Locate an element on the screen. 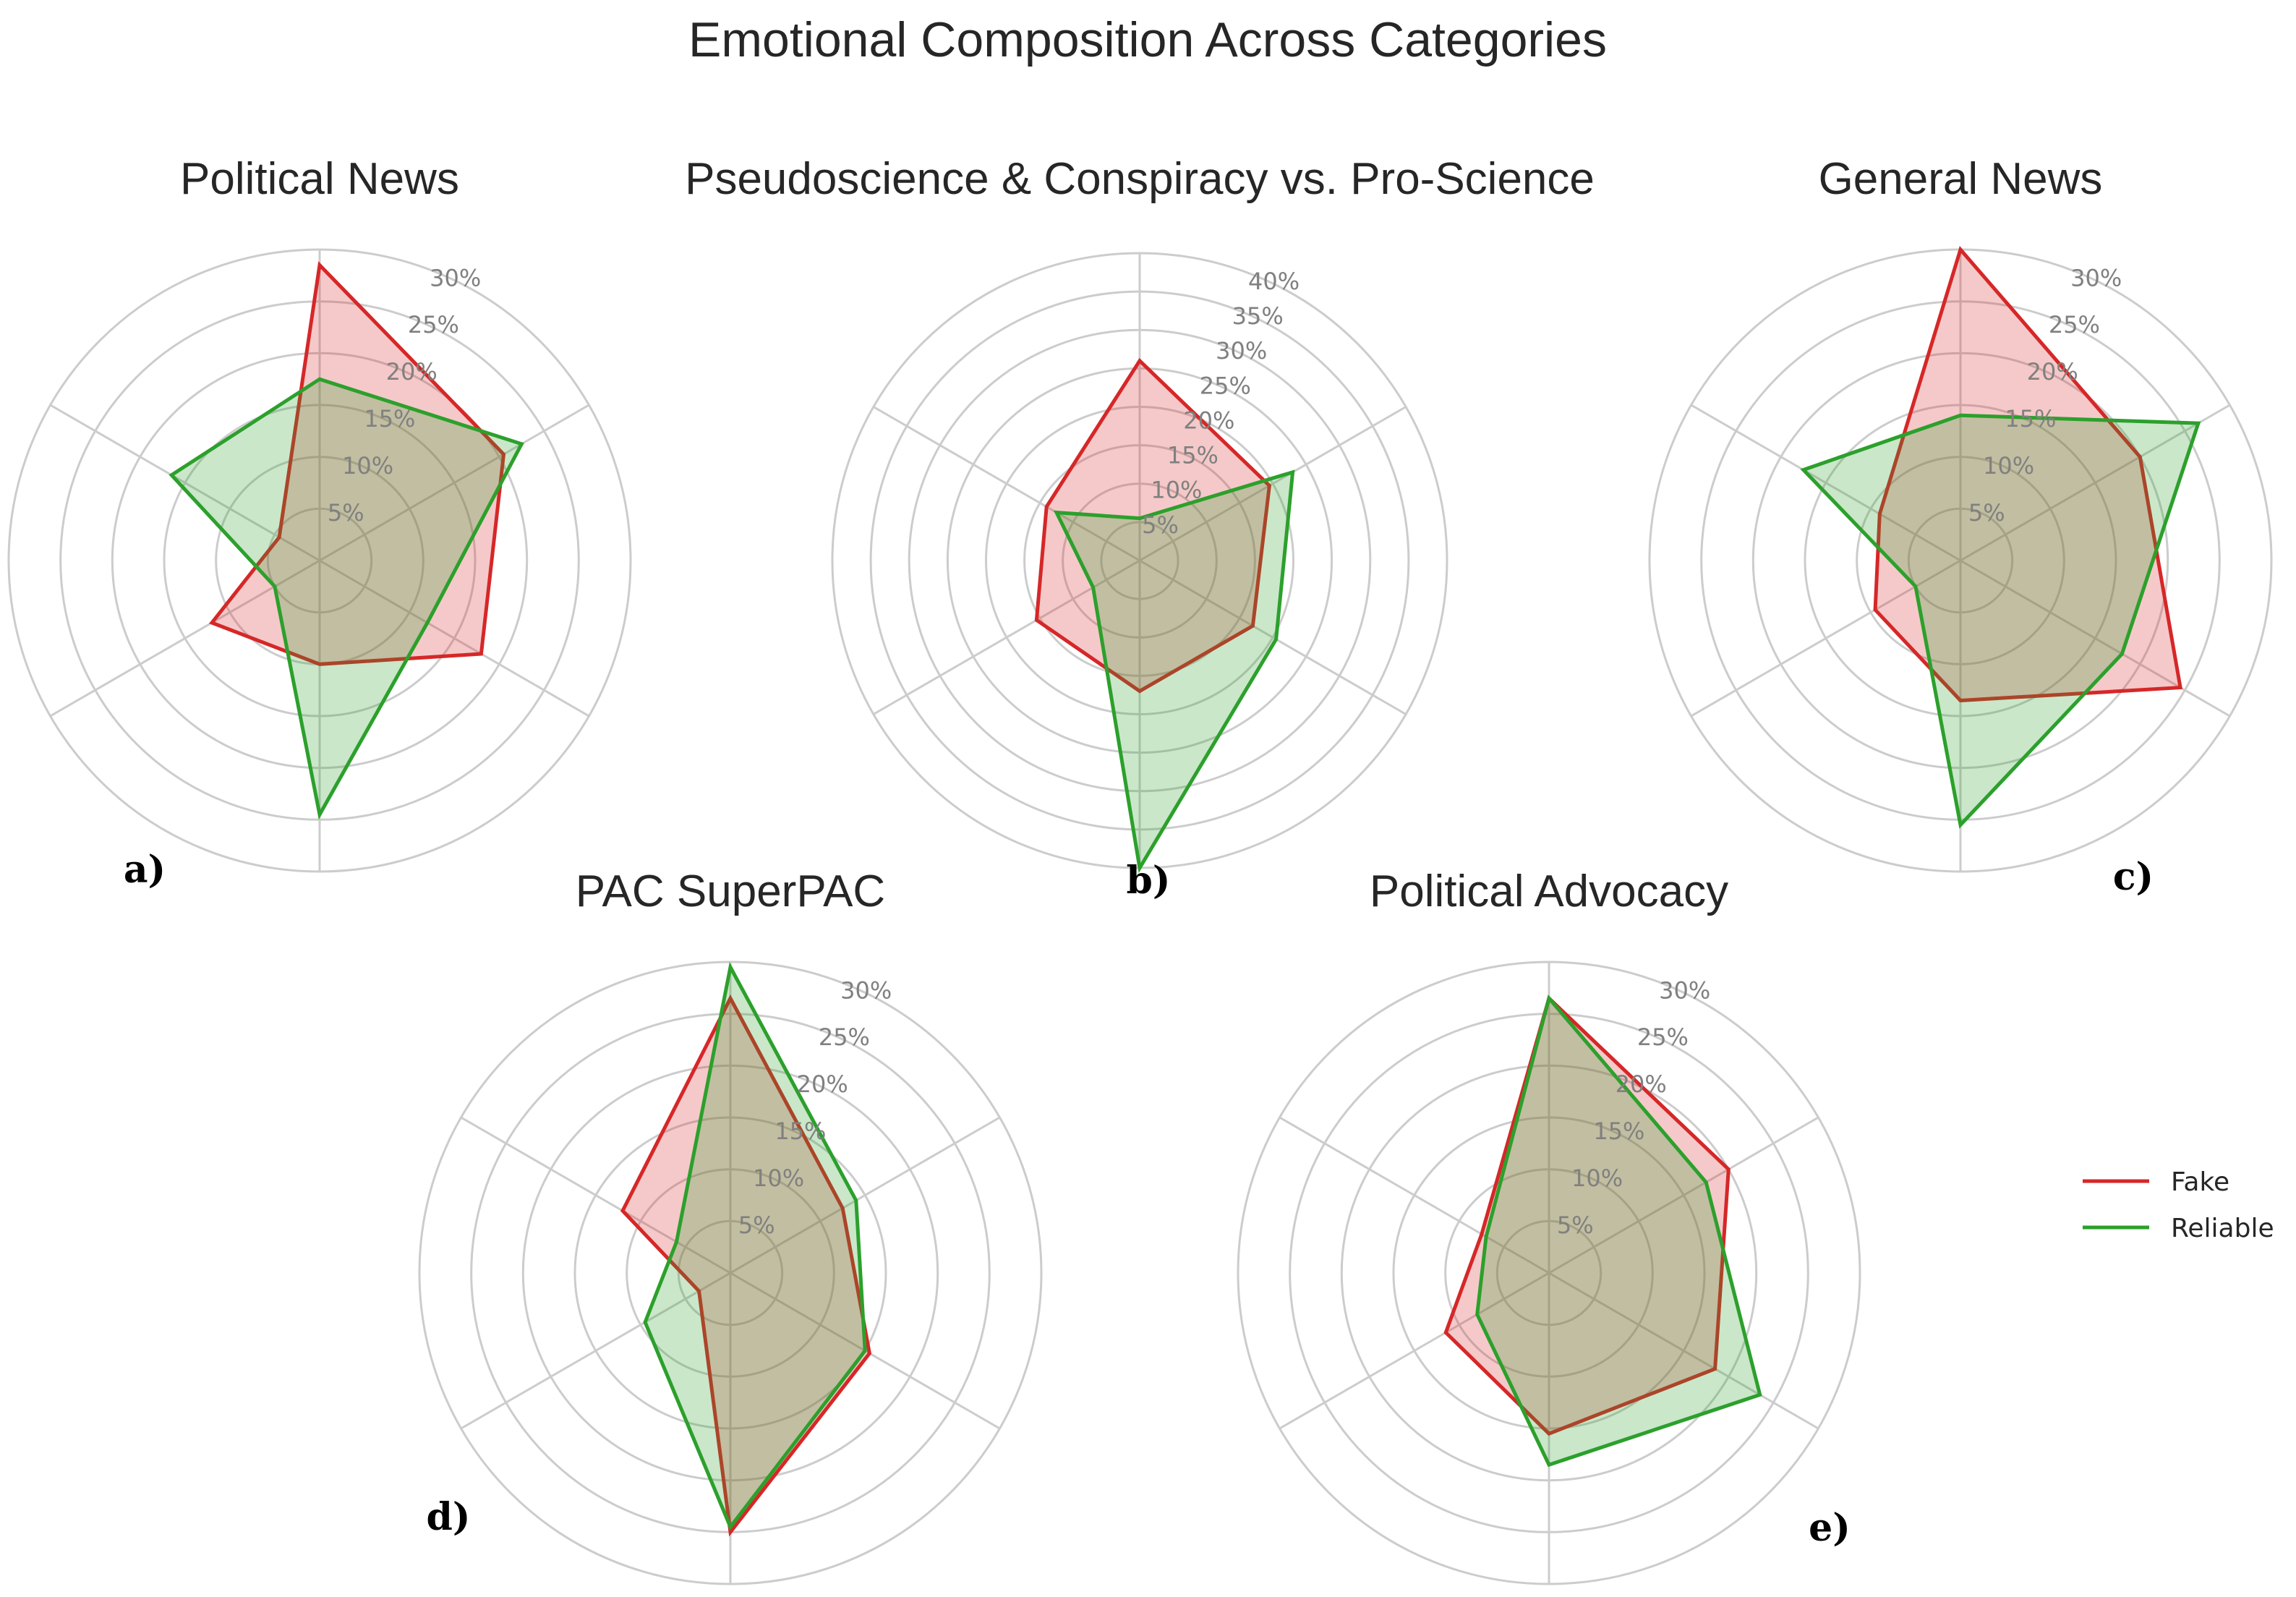 This screenshot has height=1597, width=2296. radar-panel-5: 5% 10% 15% 20% 25% 30% Political Advocacy e) is located at coordinates (1549, 1225).